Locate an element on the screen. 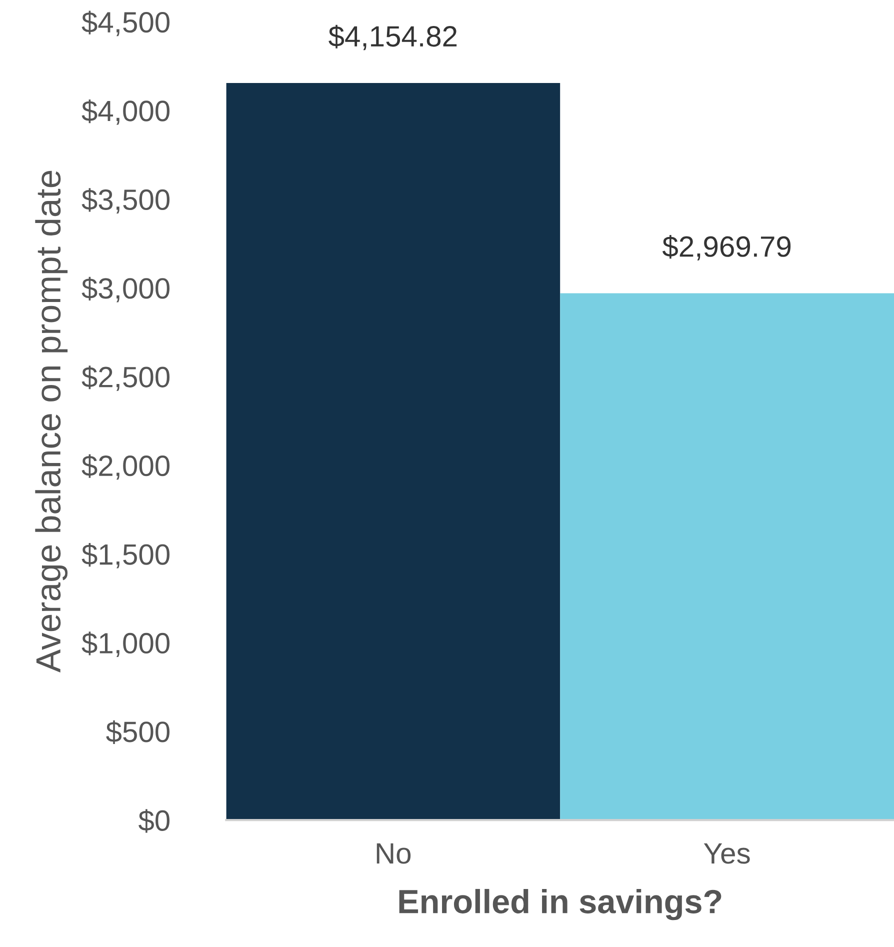 The height and width of the screenshot is (947, 894). y-tick-label: $3,500 is located at coordinates (126, 201).